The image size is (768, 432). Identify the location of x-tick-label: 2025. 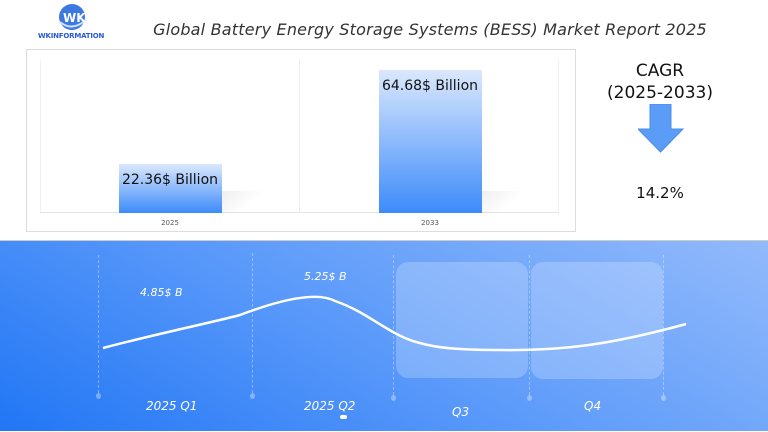
(170, 223).